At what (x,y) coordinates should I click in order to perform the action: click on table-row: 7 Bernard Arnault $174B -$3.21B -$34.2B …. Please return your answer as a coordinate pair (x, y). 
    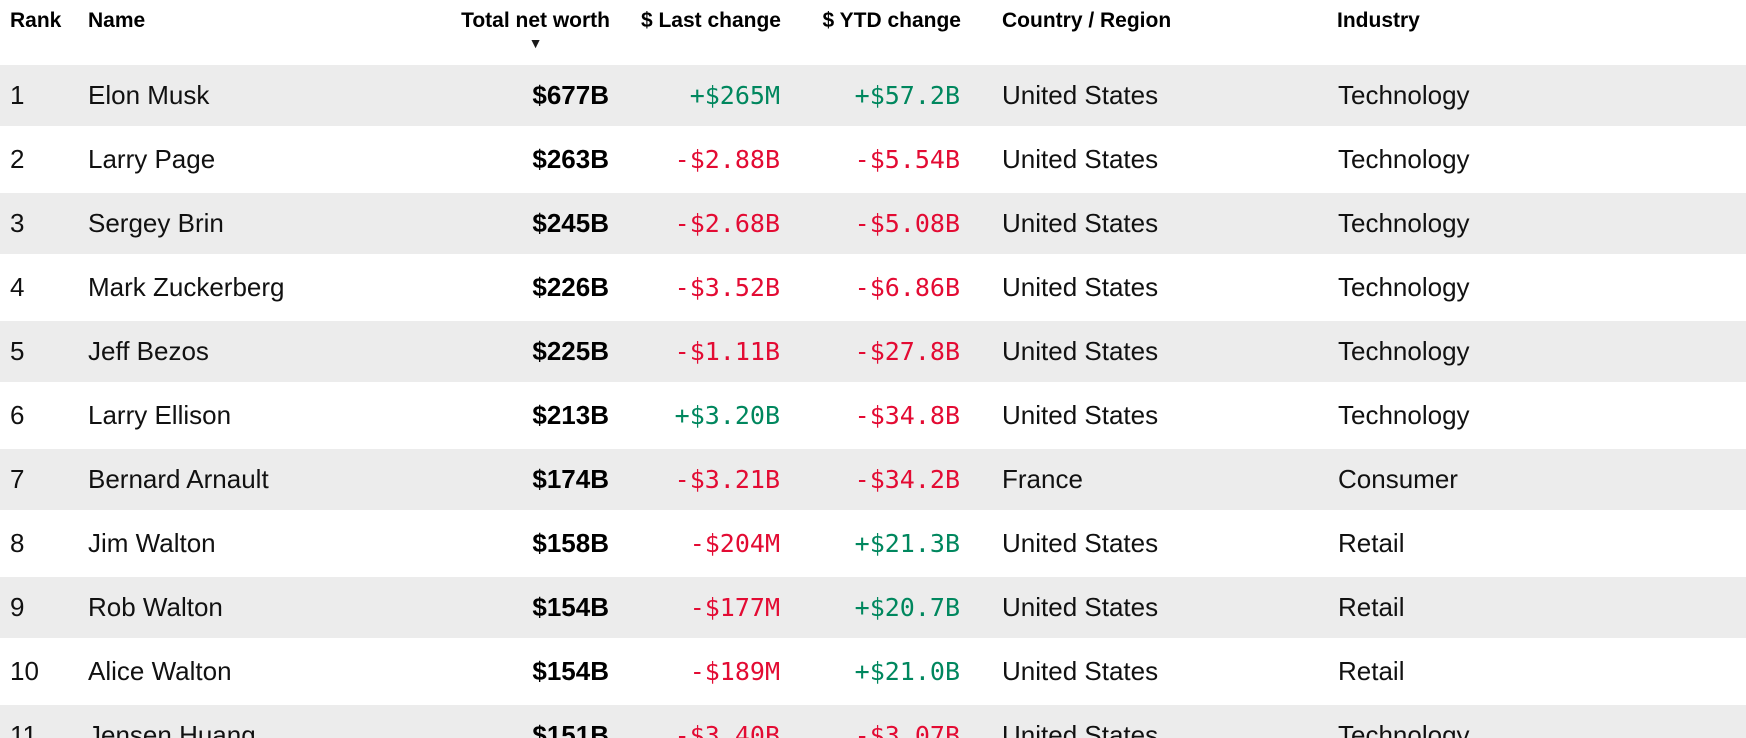
    Looking at the image, I should click on (873, 479).